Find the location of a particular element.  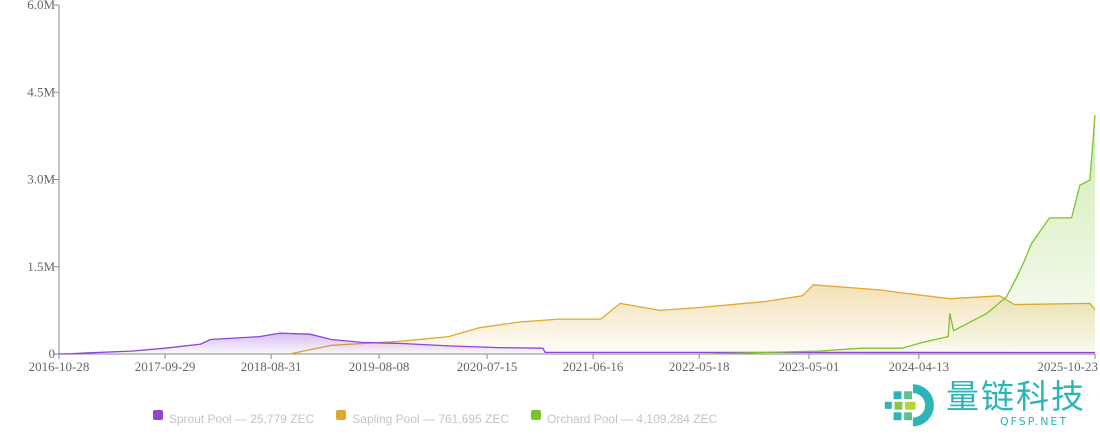

series-area-sprout is located at coordinates (577, 343).